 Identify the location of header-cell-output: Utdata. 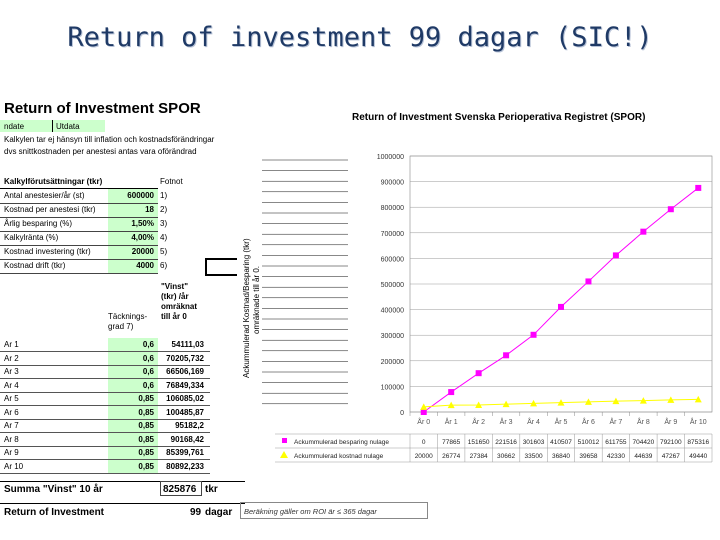
(68, 126).